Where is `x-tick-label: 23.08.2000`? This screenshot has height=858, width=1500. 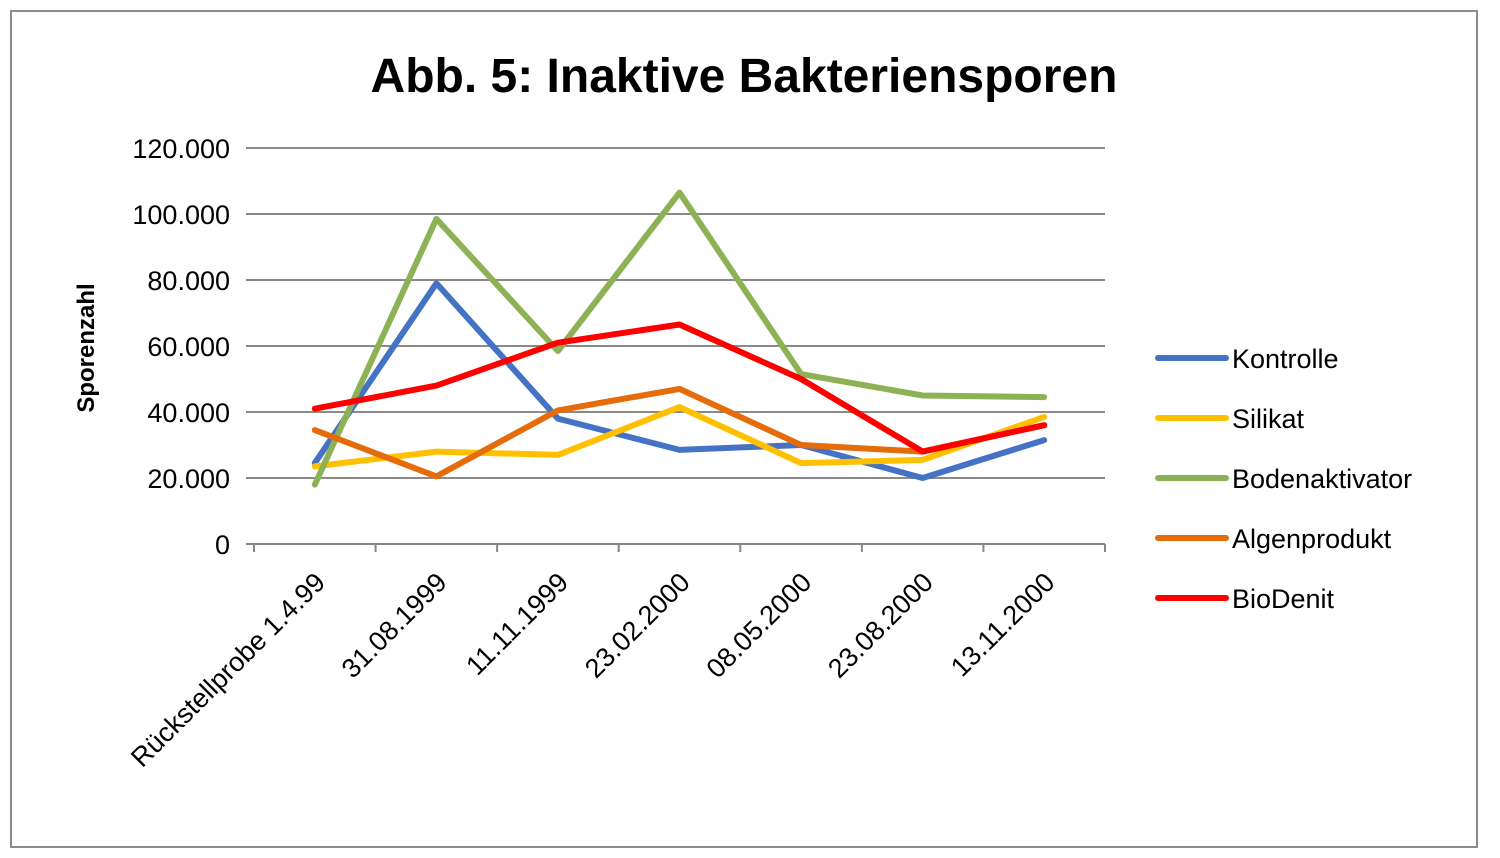 x-tick-label: 23.08.2000 is located at coordinates (880, 625).